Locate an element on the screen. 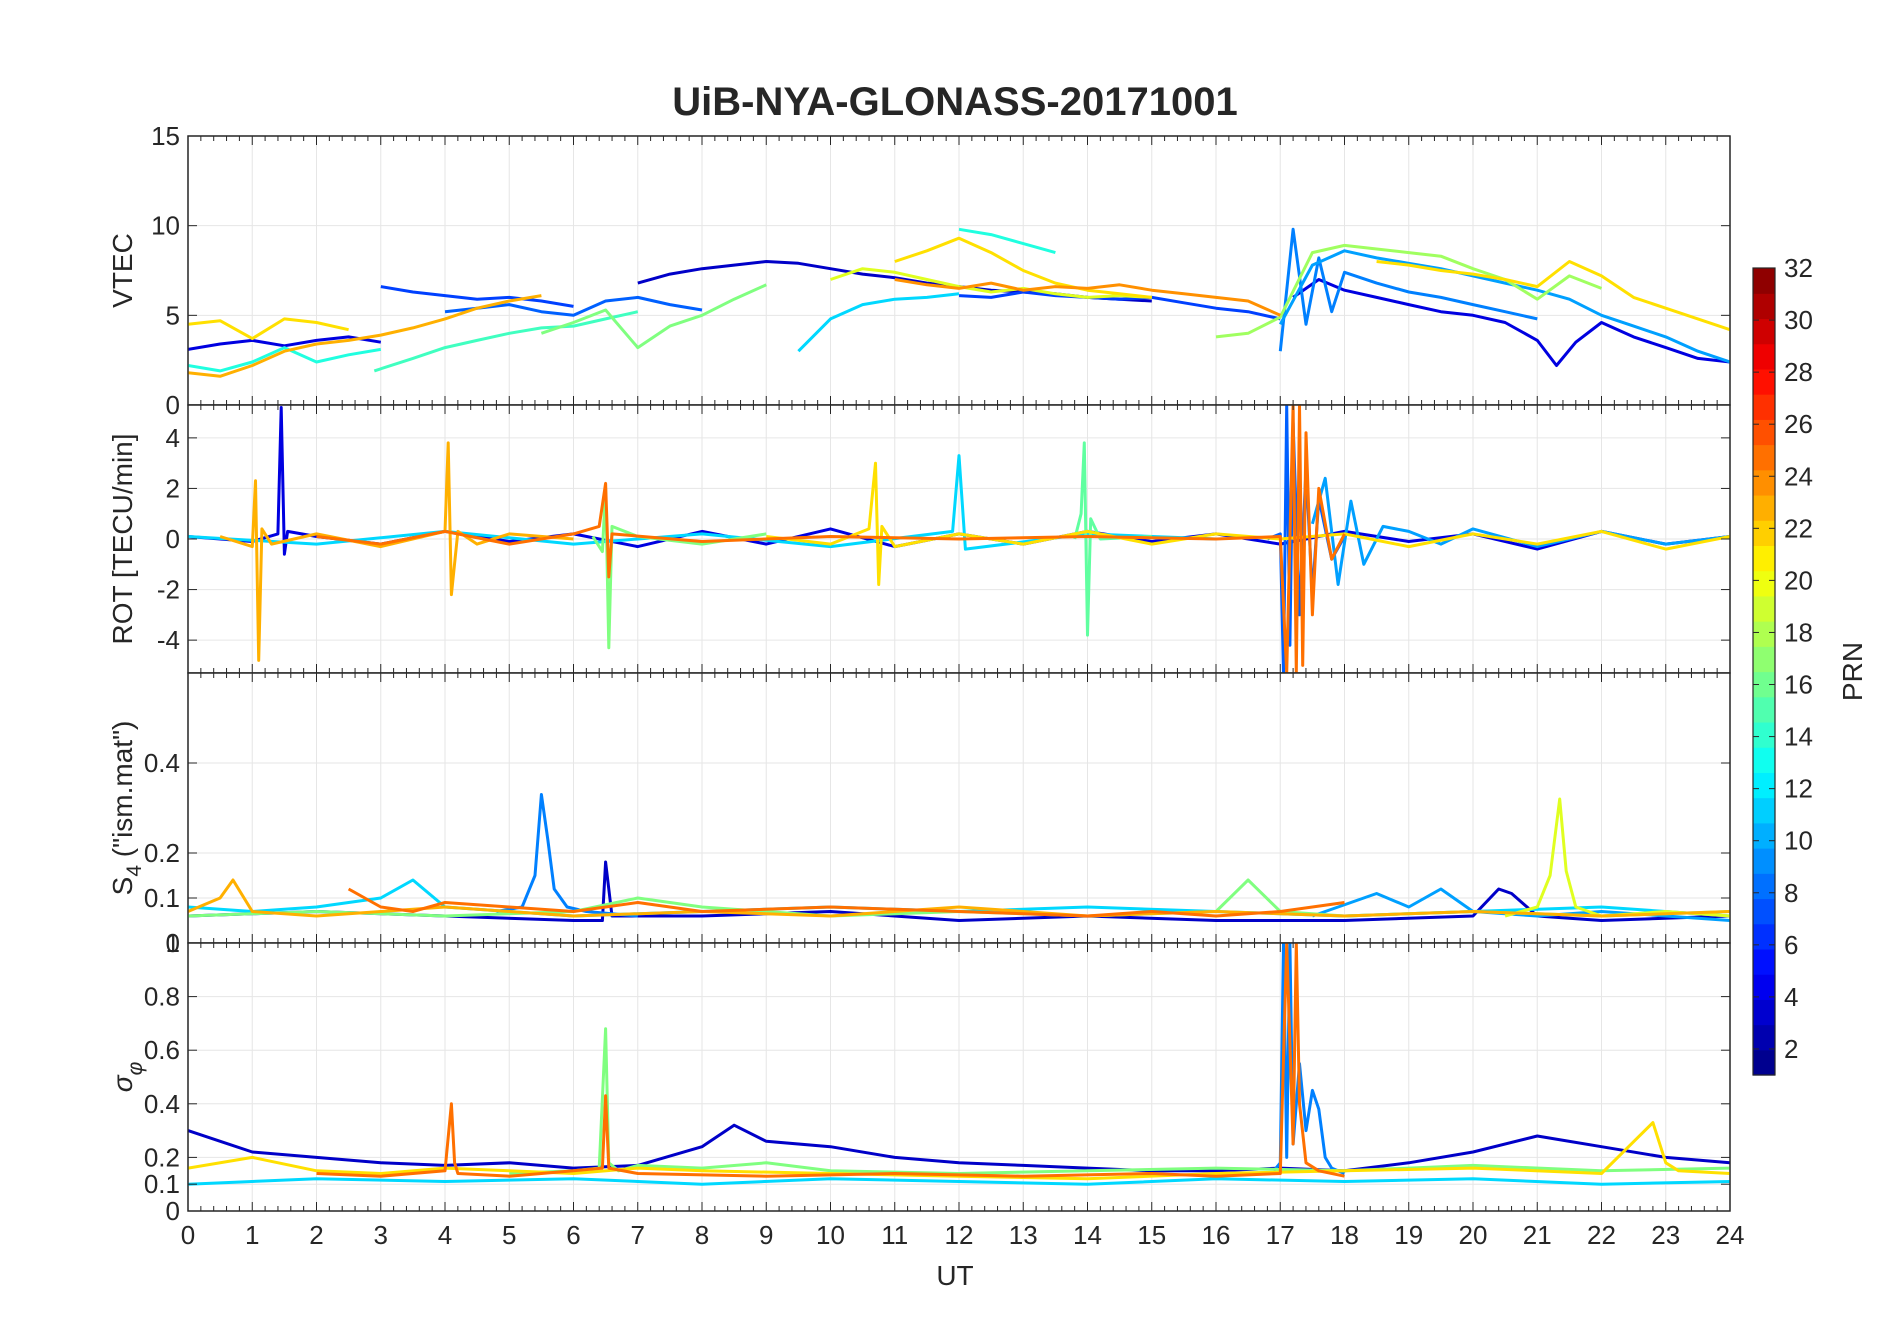 The height and width of the screenshot is (1330, 1902). x-tick-label: 9 is located at coordinates (766, 1235).